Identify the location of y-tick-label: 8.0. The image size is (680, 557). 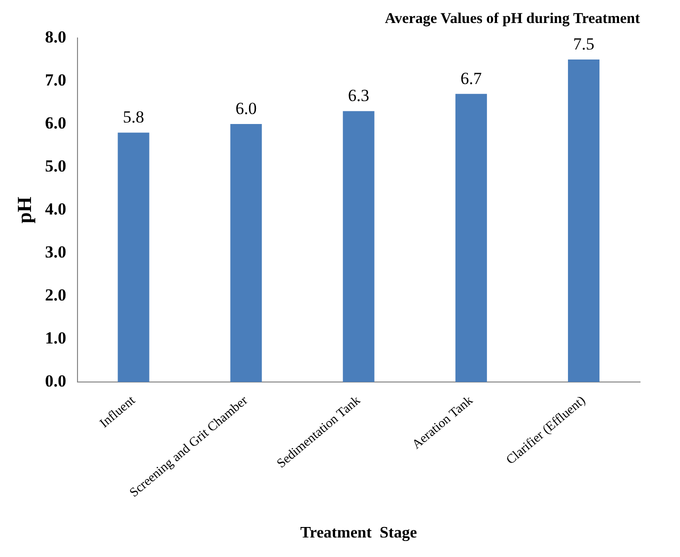
(55, 36).